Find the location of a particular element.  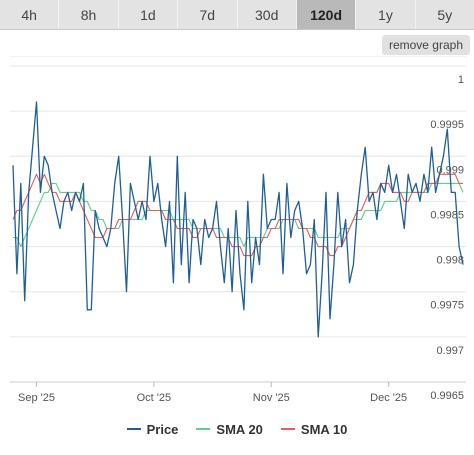

legend-swatch-sma10 is located at coordinates (287, 429).